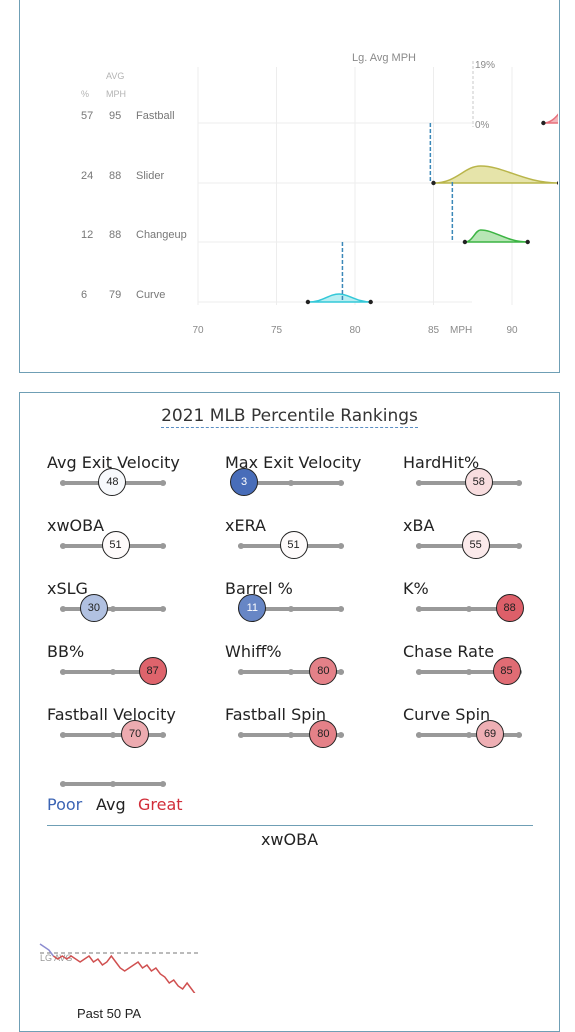 Image resolution: width=575 pixels, height=1032 pixels. Describe the element at coordinates (113, 462) in the screenshot. I see `metric-label-avg-exit-velocity: Avg Exit Velocity` at that location.